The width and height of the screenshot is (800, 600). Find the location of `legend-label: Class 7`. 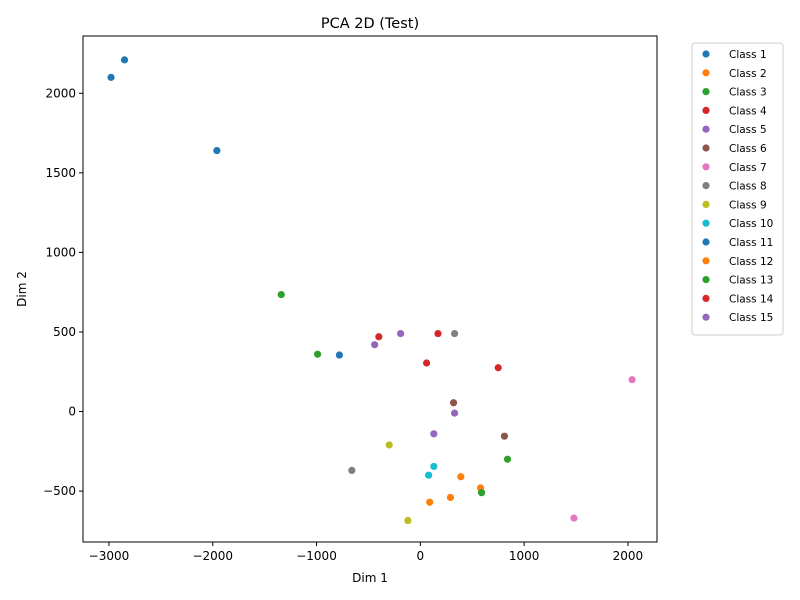

legend-label: Class 7 is located at coordinates (748, 168).